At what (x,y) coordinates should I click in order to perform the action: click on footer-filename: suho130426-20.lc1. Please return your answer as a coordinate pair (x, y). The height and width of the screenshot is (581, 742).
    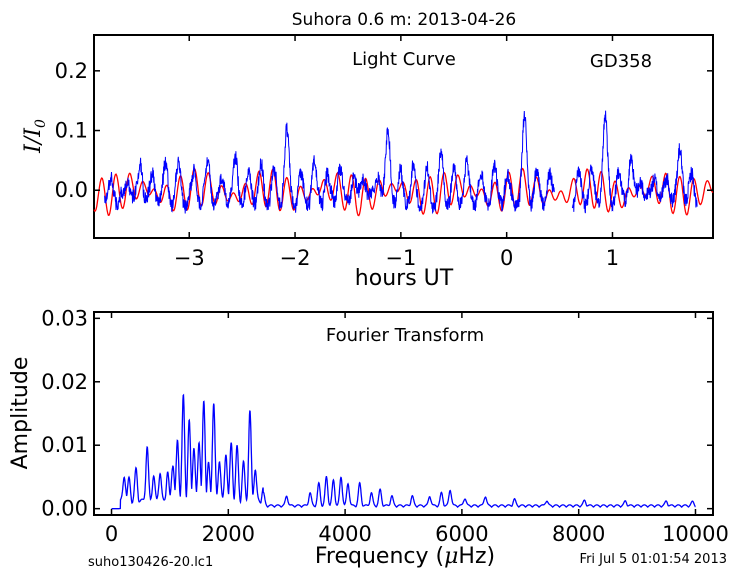
    Looking at the image, I should click on (150, 562).